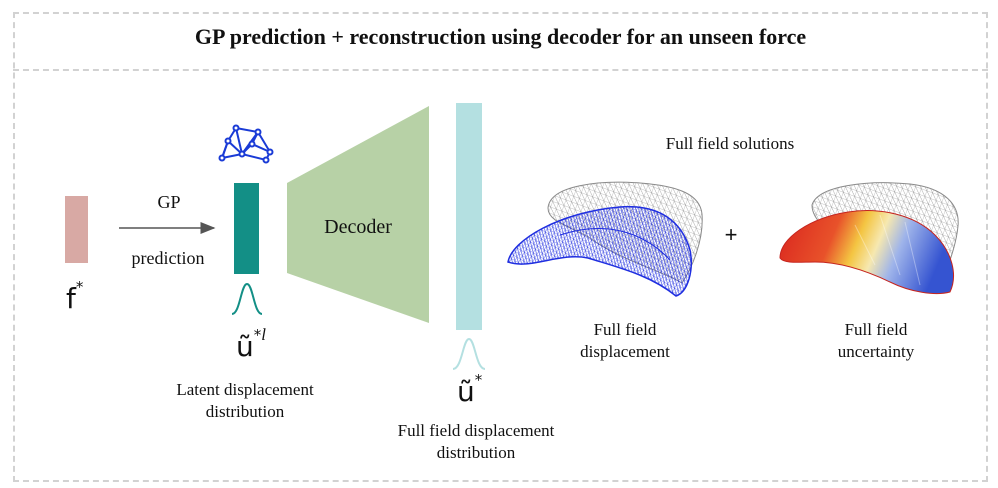 This screenshot has height=488, width=998. What do you see at coordinates (76, 229) in the screenshot?
I see `input-force-bar` at bounding box center [76, 229].